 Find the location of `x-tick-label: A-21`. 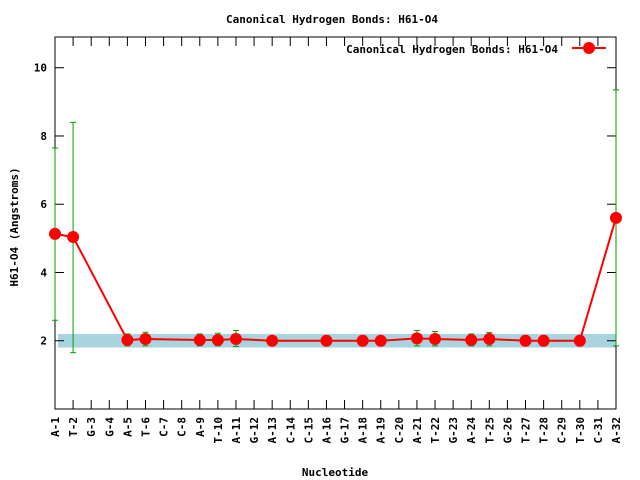

x-tick-label: A-21 is located at coordinates (417, 430).